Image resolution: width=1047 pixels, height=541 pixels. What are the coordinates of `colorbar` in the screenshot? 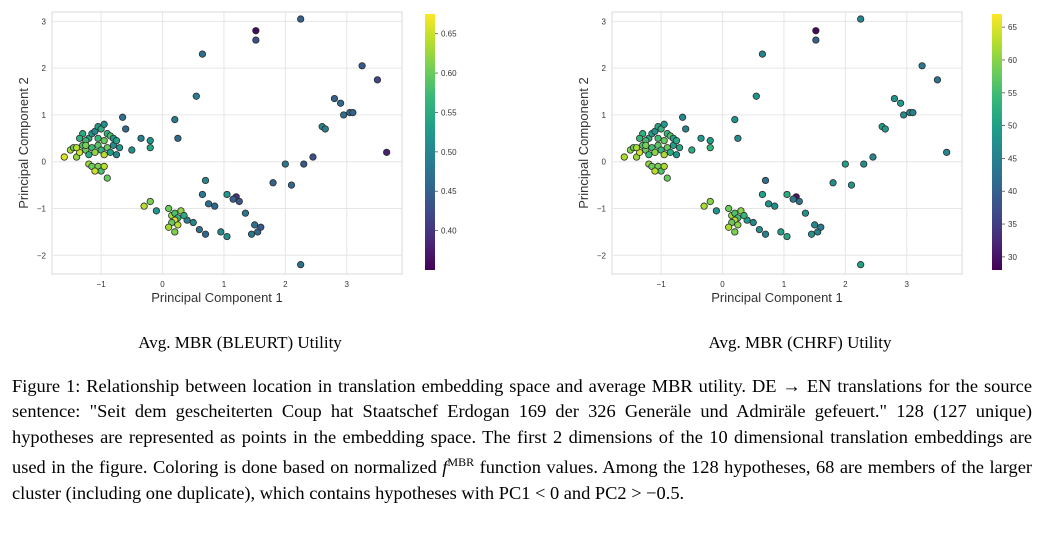 It's located at (997, 142).